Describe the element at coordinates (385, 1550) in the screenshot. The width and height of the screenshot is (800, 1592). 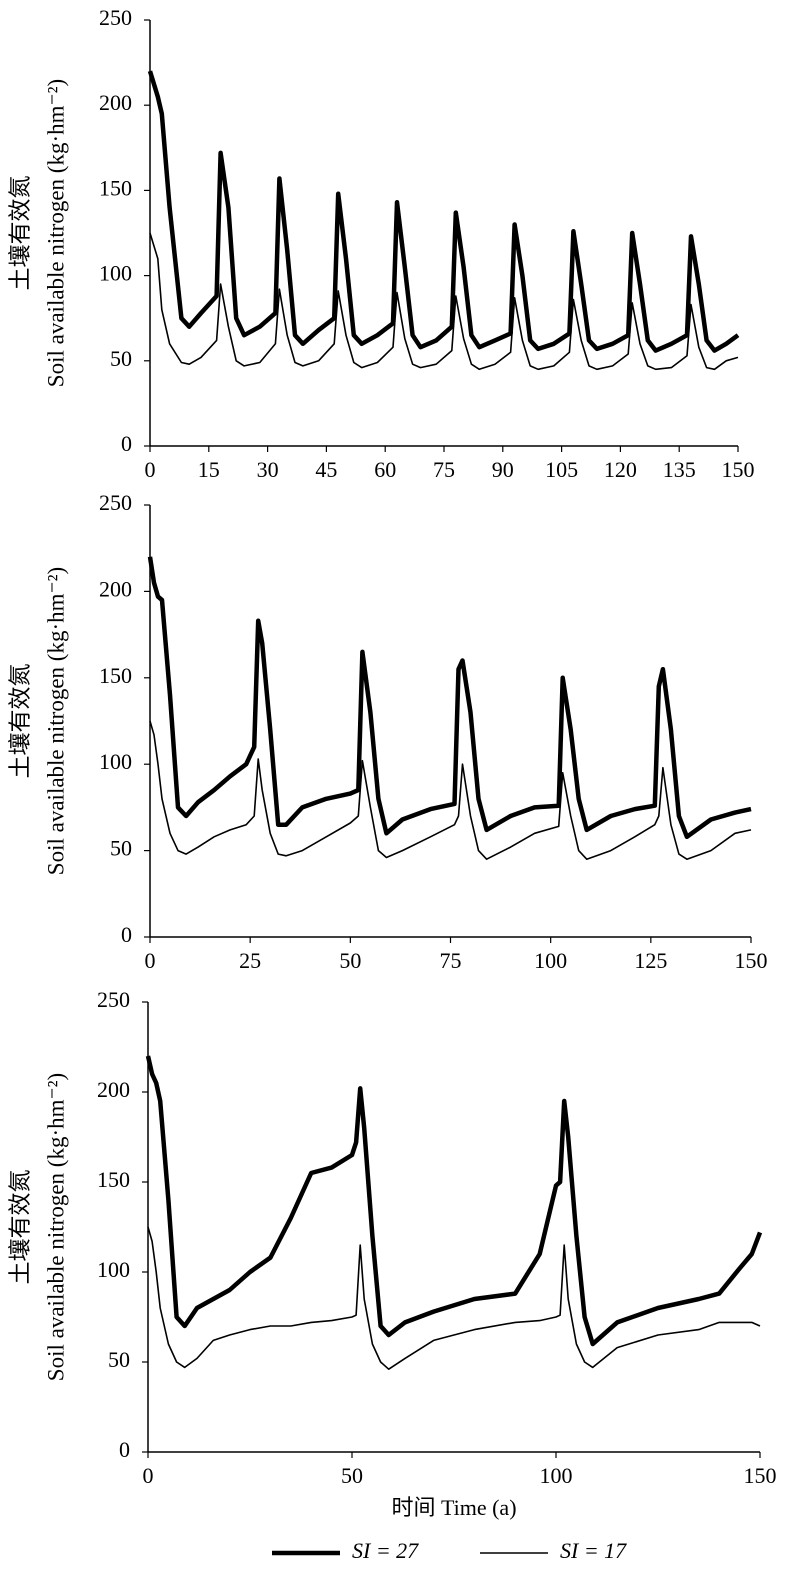
I see `legend-label: SI = 27` at that location.